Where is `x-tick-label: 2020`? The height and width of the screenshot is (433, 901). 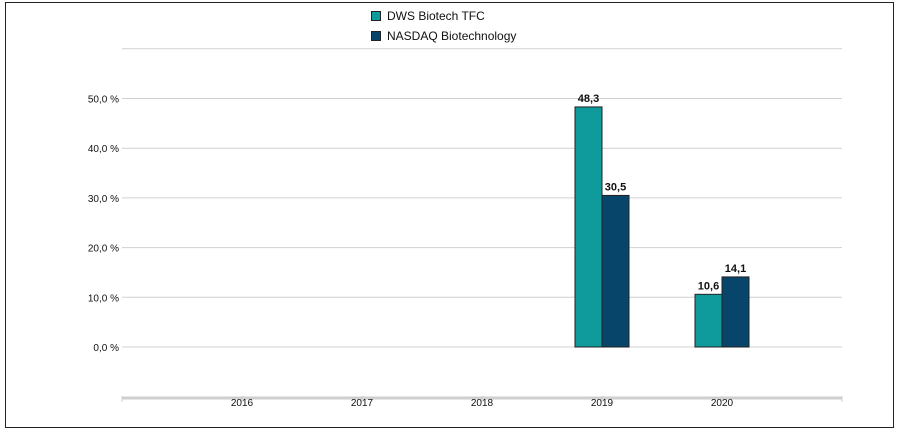
x-tick-label: 2020 is located at coordinates (722, 403).